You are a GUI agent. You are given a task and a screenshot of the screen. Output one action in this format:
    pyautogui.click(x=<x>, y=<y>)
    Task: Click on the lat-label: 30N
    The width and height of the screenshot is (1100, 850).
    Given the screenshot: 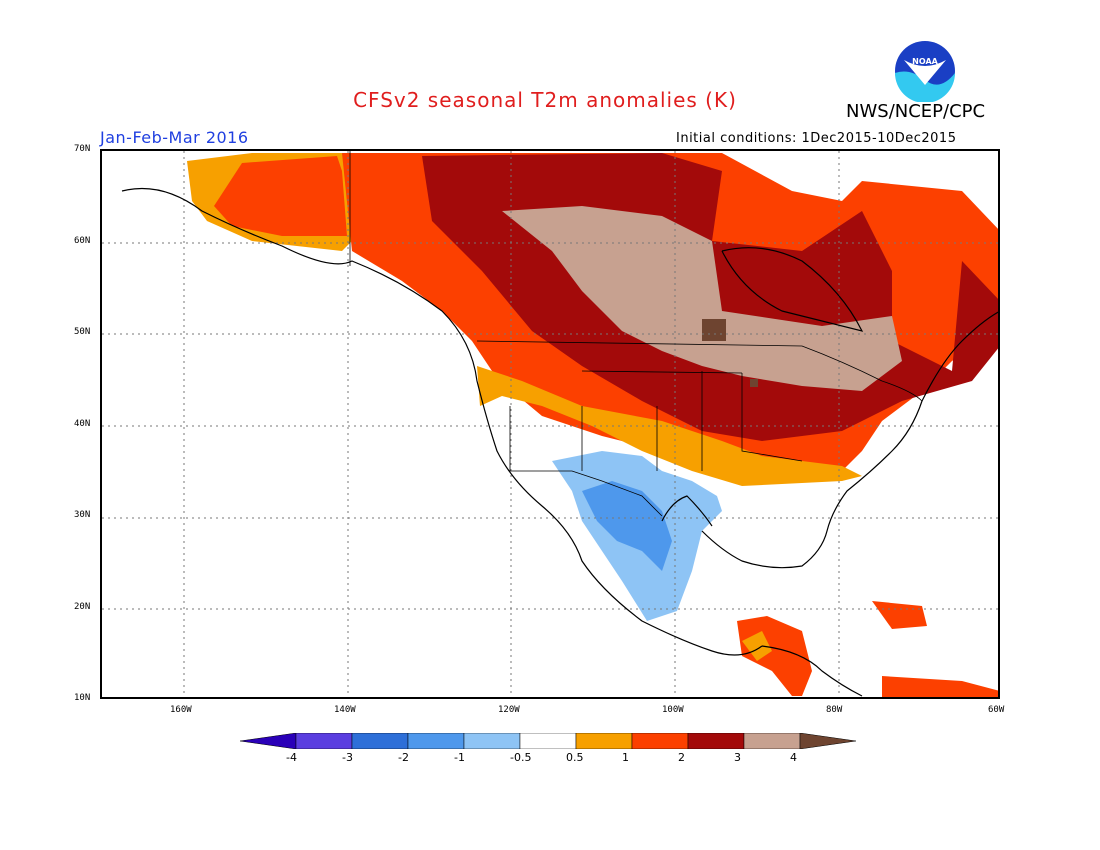 What is the action you would take?
    pyautogui.click(x=82, y=515)
    